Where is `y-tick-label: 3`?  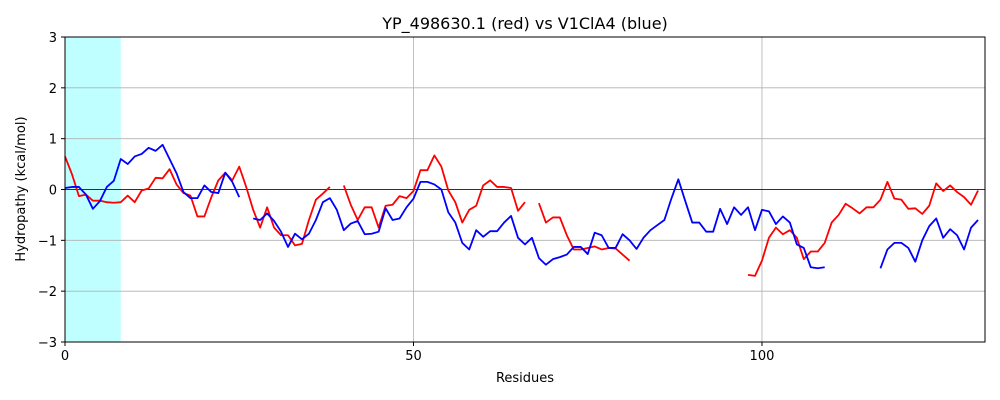 y-tick-label: 3 is located at coordinates (53, 38).